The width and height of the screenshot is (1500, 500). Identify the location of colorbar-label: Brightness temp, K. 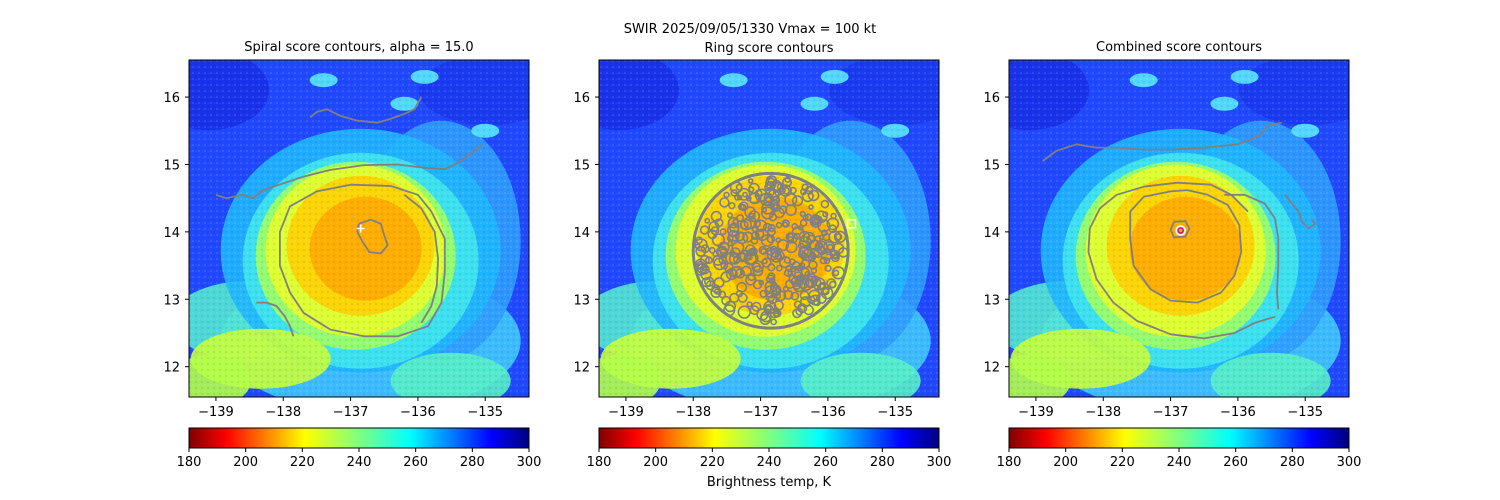
(769, 482).